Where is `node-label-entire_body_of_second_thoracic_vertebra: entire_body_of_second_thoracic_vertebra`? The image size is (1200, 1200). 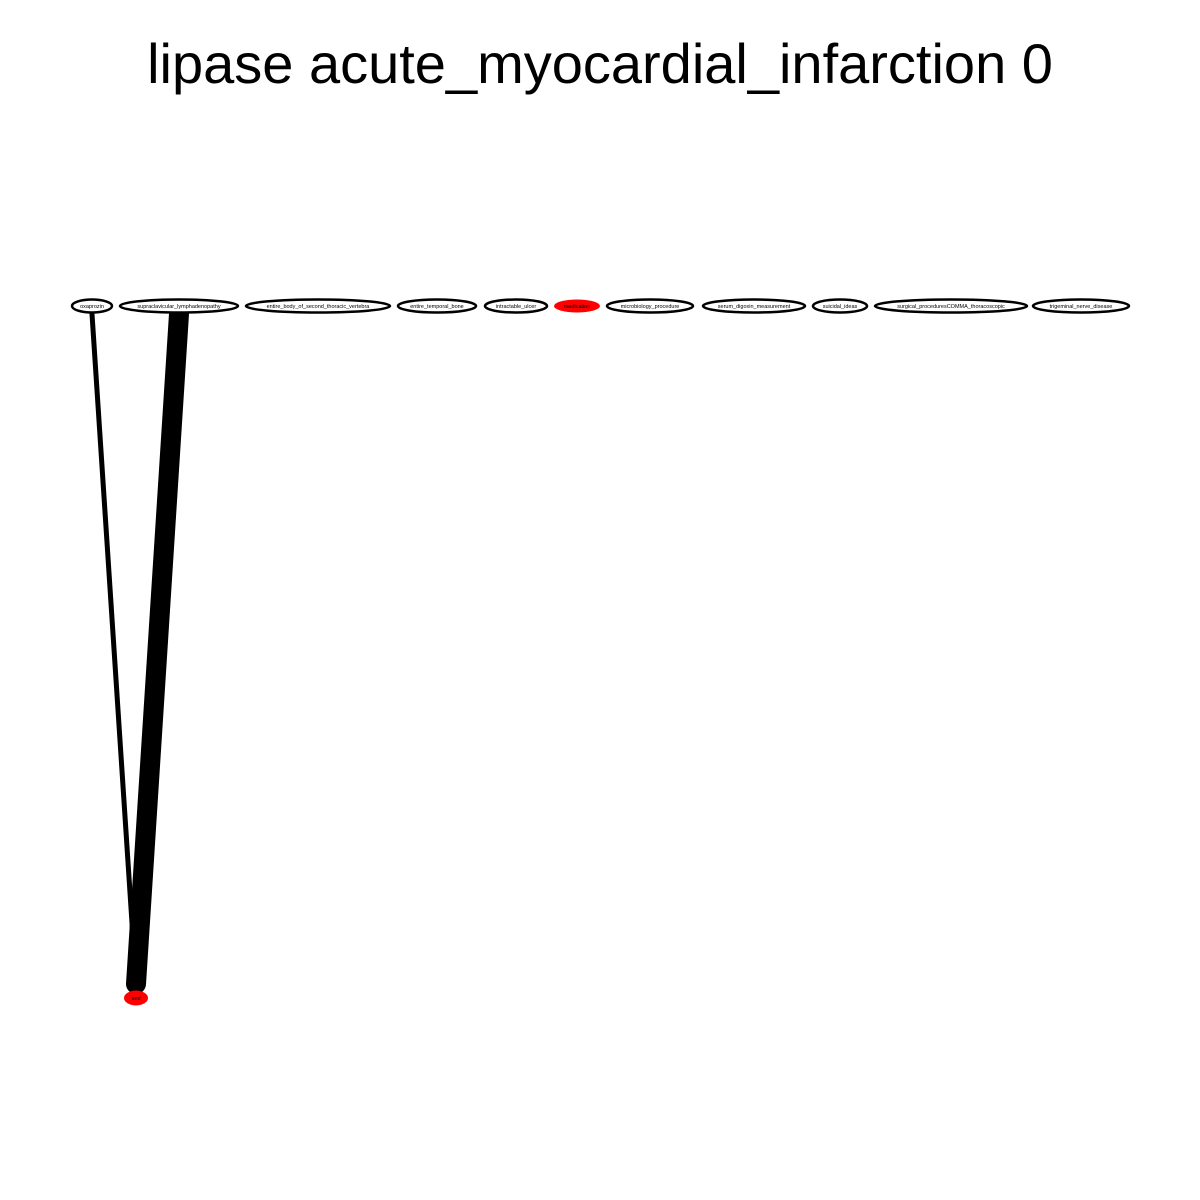 node-label-entire_body_of_second_thoracic_vertebra: entire_body_of_second_thoracic_vertebra is located at coordinates (319, 307).